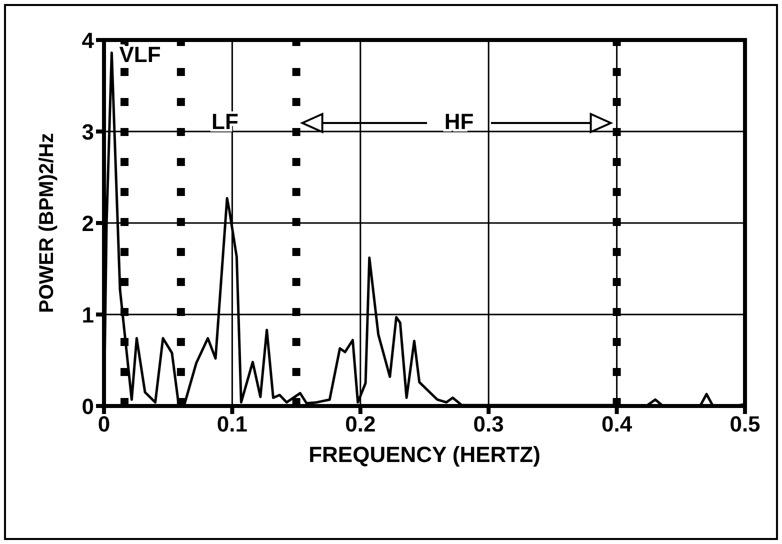 This screenshot has width=782, height=544. What do you see at coordinates (88, 406) in the screenshot?
I see `y-tick-label: 0` at bounding box center [88, 406].